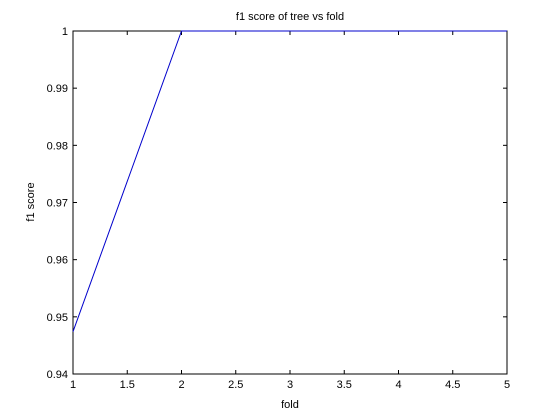  What do you see at coordinates (57, 375) in the screenshot?
I see `y-tick-label: 0.94` at bounding box center [57, 375].